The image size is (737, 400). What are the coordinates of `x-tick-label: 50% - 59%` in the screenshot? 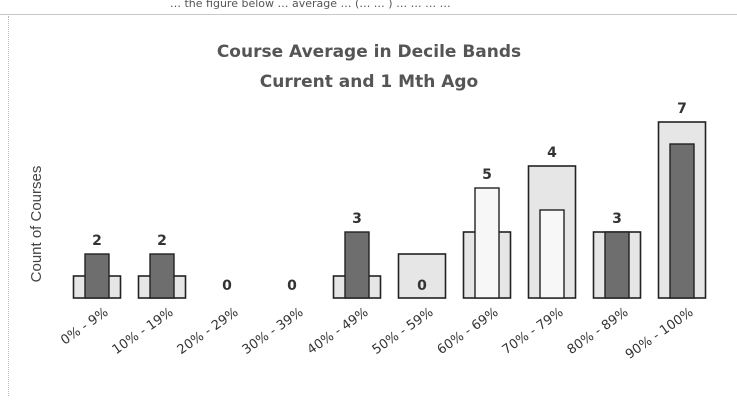 It's located at (403, 331).